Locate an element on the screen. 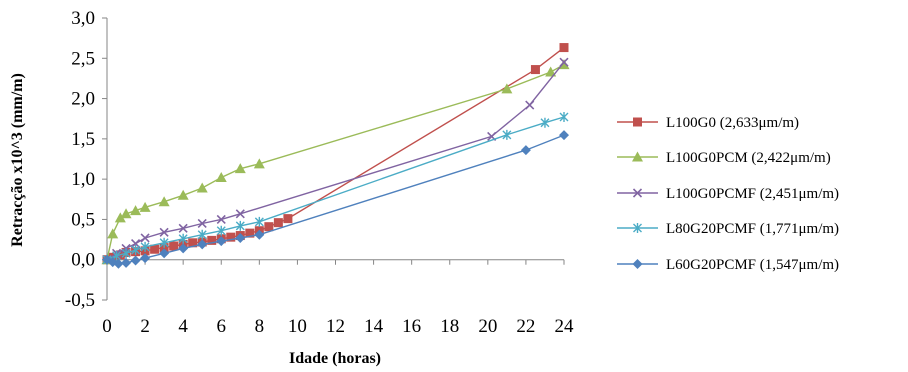 The height and width of the screenshot is (372, 908). x-tick-label: 6 is located at coordinates (222, 326).